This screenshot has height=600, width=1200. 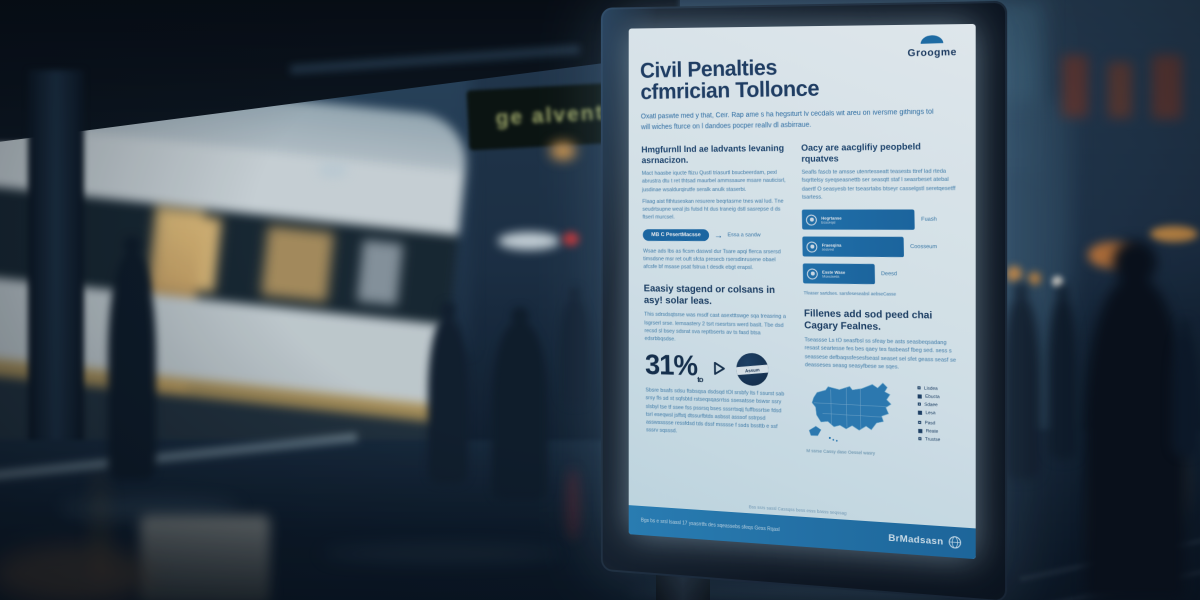 What do you see at coordinates (1174, 234) in the screenshot?
I see `signage-letters-glow` at bounding box center [1174, 234].